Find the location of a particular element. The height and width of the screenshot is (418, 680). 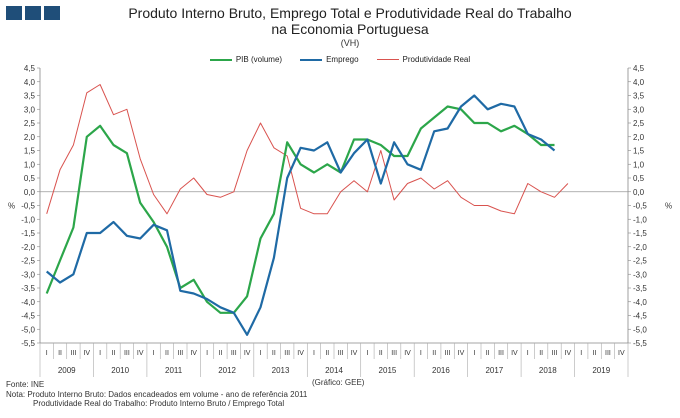

y-tick-label-left: -3,0 is located at coordinates (28, 274).